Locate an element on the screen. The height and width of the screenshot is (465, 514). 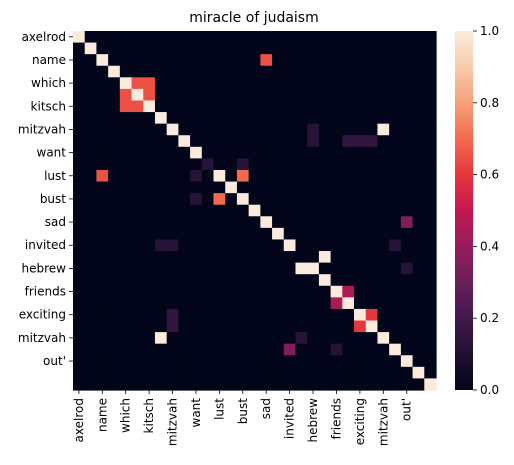
x-tick-label: sad is located at coordinates (266, 408).